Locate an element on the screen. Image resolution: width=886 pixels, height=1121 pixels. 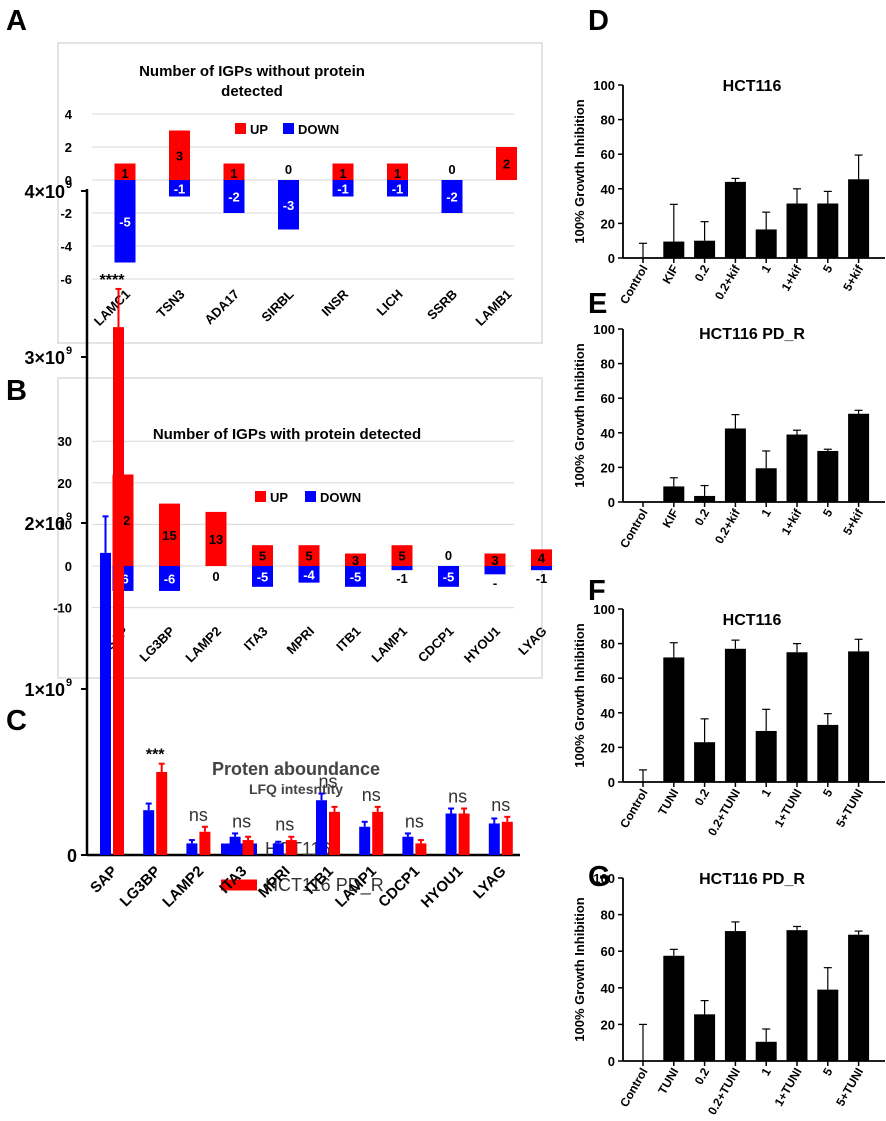
chart-title: Number of IGPs without protein is located at coordinates (252, 71).